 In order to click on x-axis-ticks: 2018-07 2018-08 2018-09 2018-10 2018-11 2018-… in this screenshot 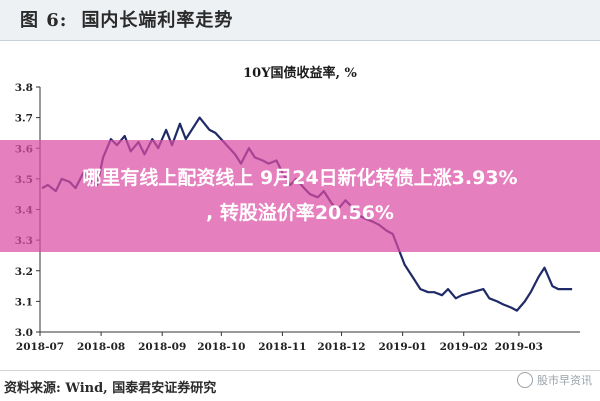, I will do `click(279, 342)`.